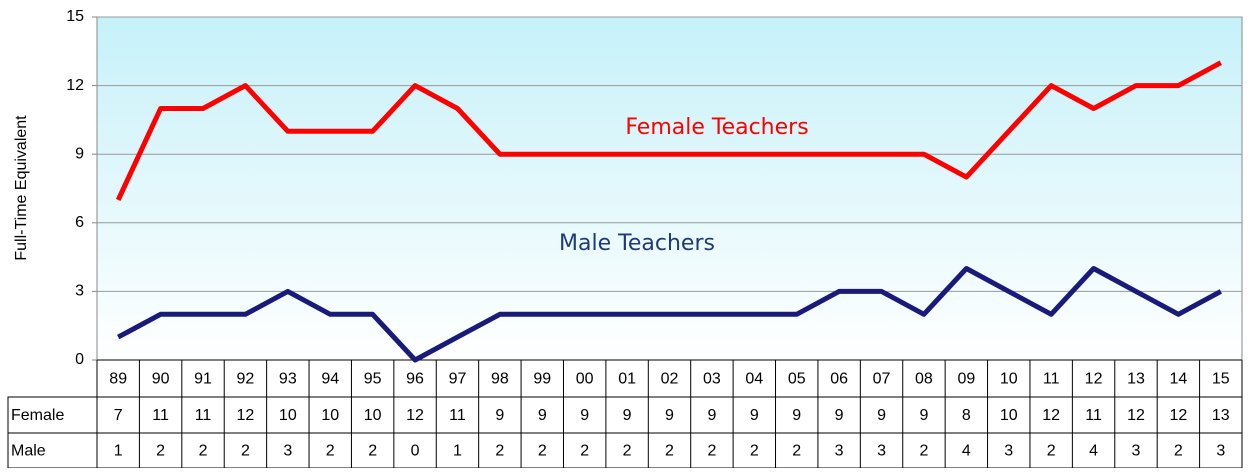 This screenshot has width=1248, height=473. Describe the element at coordinates (203, 379) in the screenshot. I see `x-tick-label: 91` at that location.